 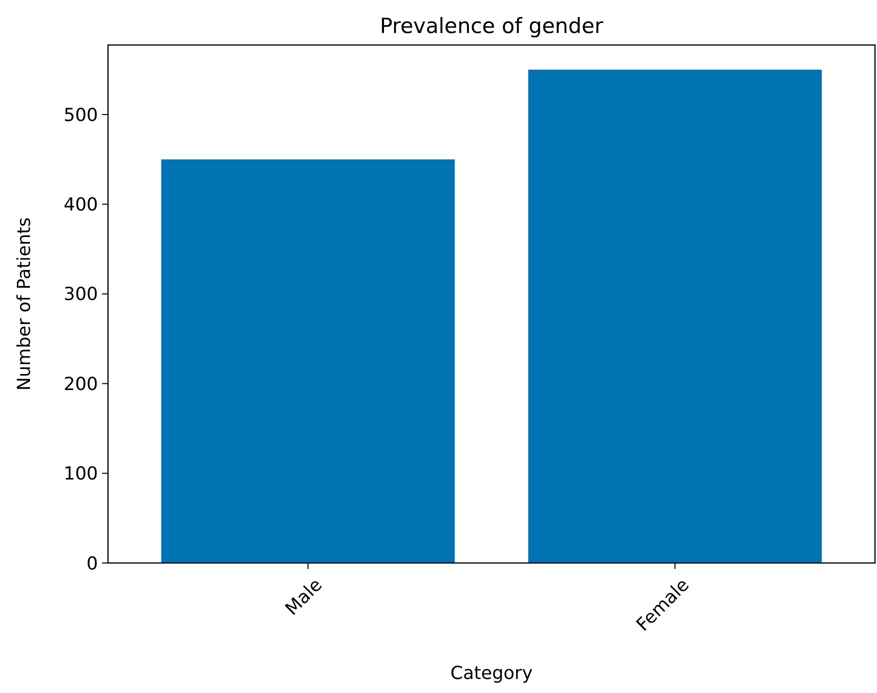 I want to click on chart-title: Prevalence of gender, so click(x=492, y=26).